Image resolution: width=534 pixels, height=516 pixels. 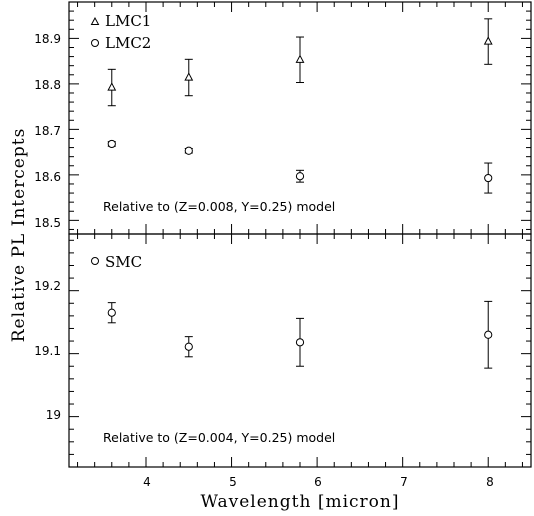 What do you see at coordinates (128, 21) in the screenshot?
I see `legend-label-lmc1: LMC1` at bounding box center [128, 21].